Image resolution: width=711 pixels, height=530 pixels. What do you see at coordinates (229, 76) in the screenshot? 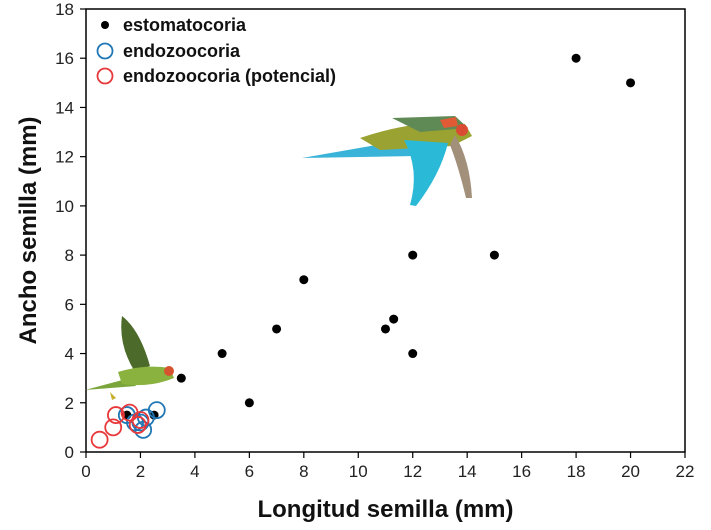
I see `legend-label: endozoocoria (potencial)` at bounding box center [229, 76].